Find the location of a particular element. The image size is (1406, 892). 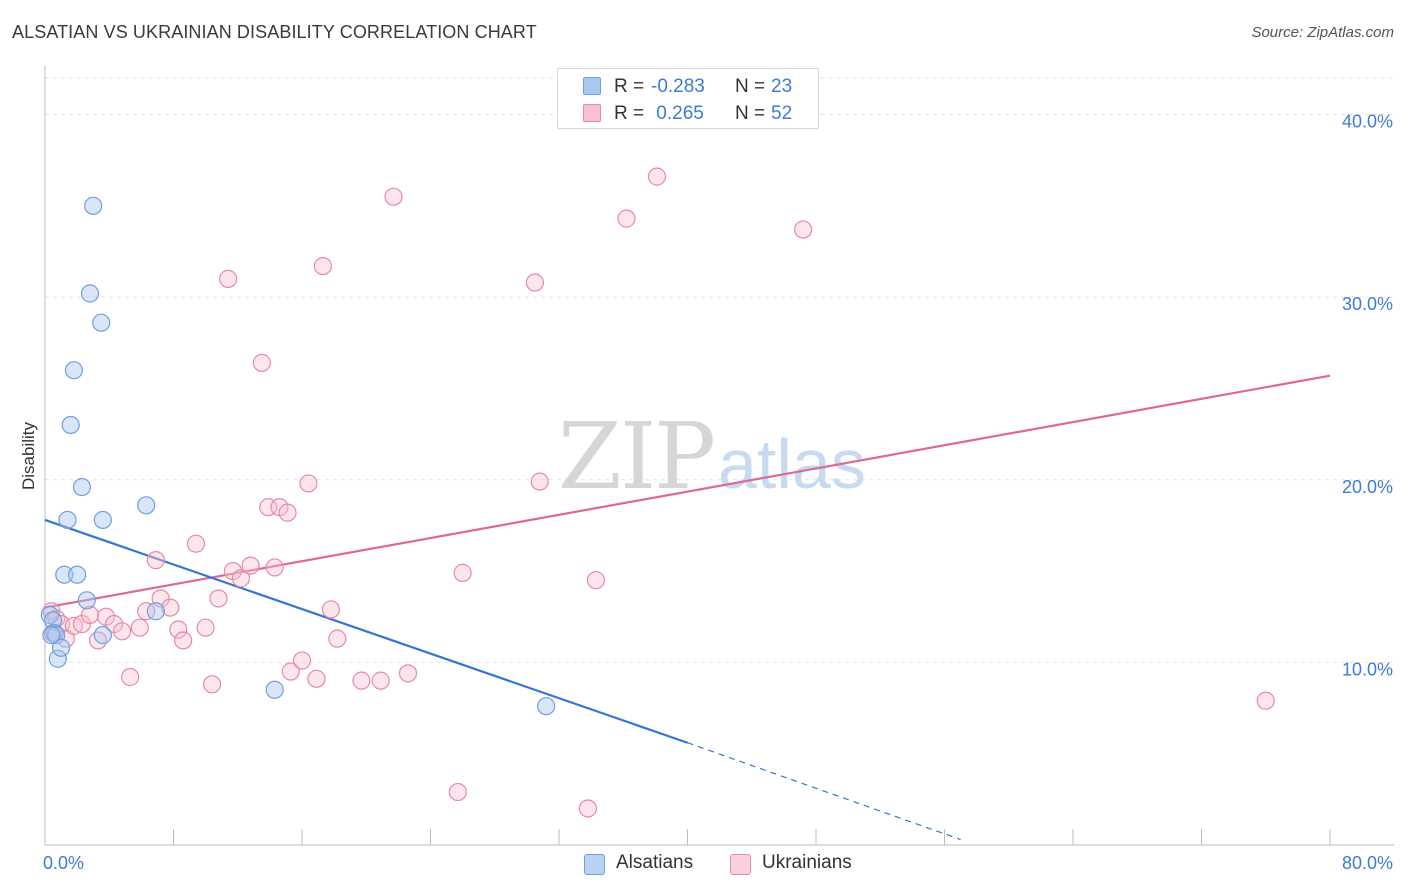

watermark-zip: ZIP is located at coordinates (636, 456).